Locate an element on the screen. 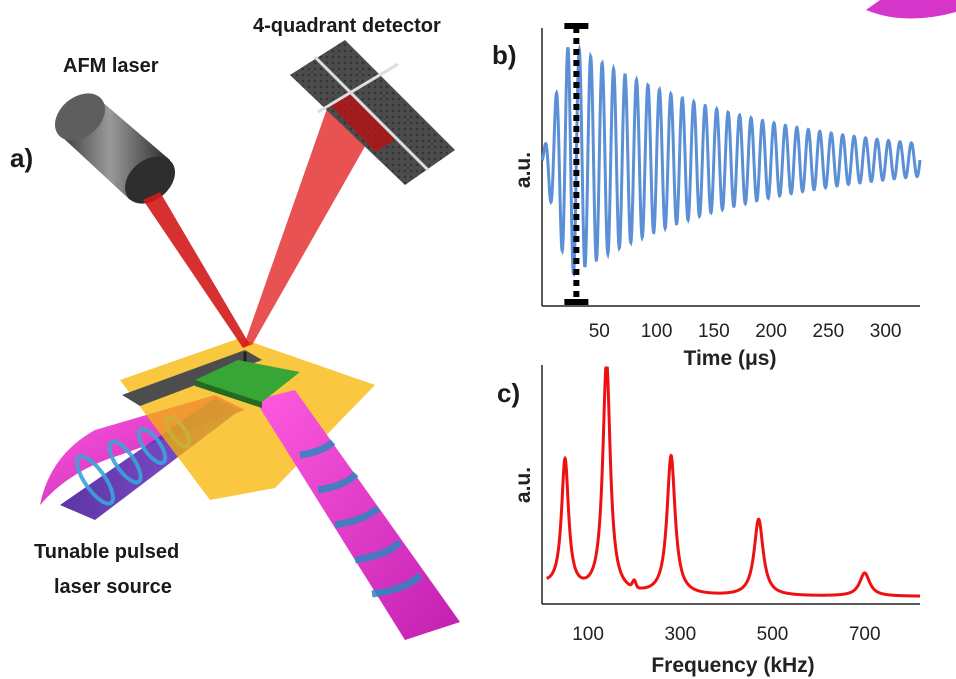 This screenshot has width=956, height=679. chart-b-xtick: 100 is located at coordinates (657, 331).